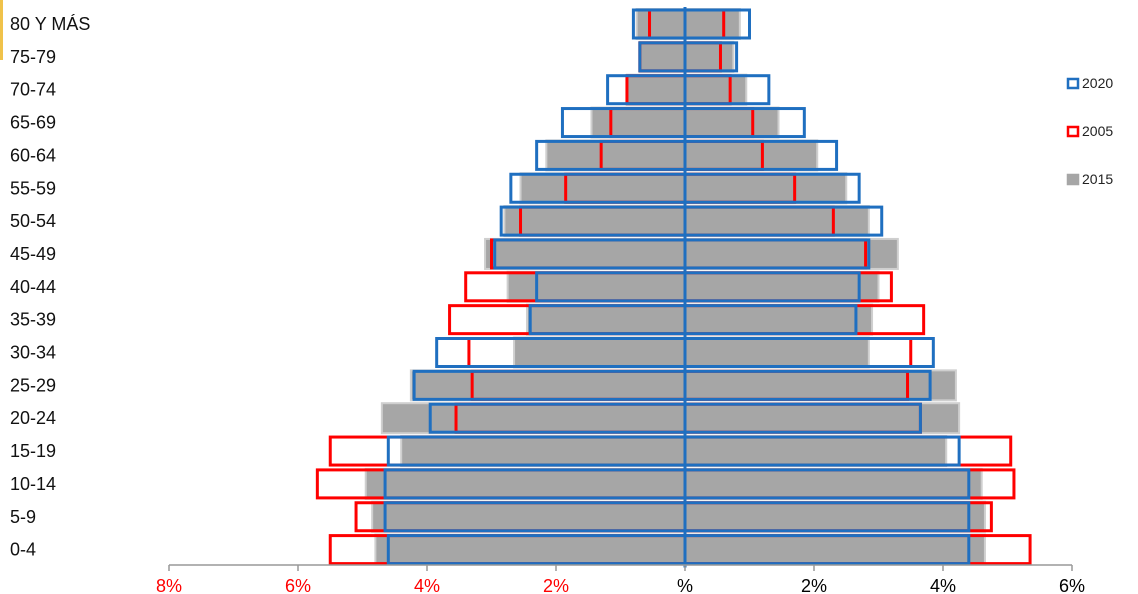  Describe the element at coordinates (33, 418) in the screenshot. I see `category-label: 20-24` at that location.